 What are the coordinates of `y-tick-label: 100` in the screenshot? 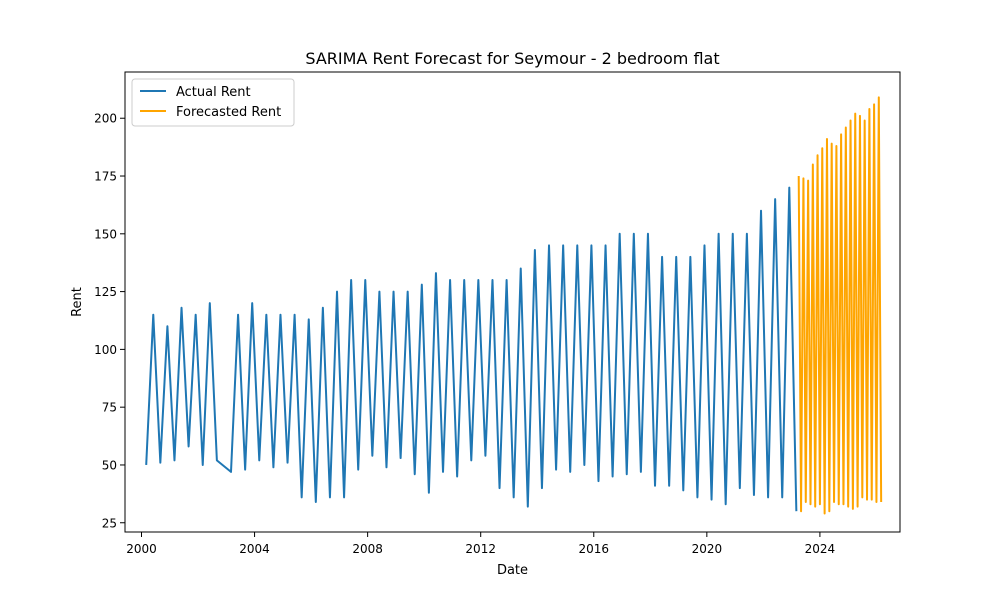 It's located at (105, 350).